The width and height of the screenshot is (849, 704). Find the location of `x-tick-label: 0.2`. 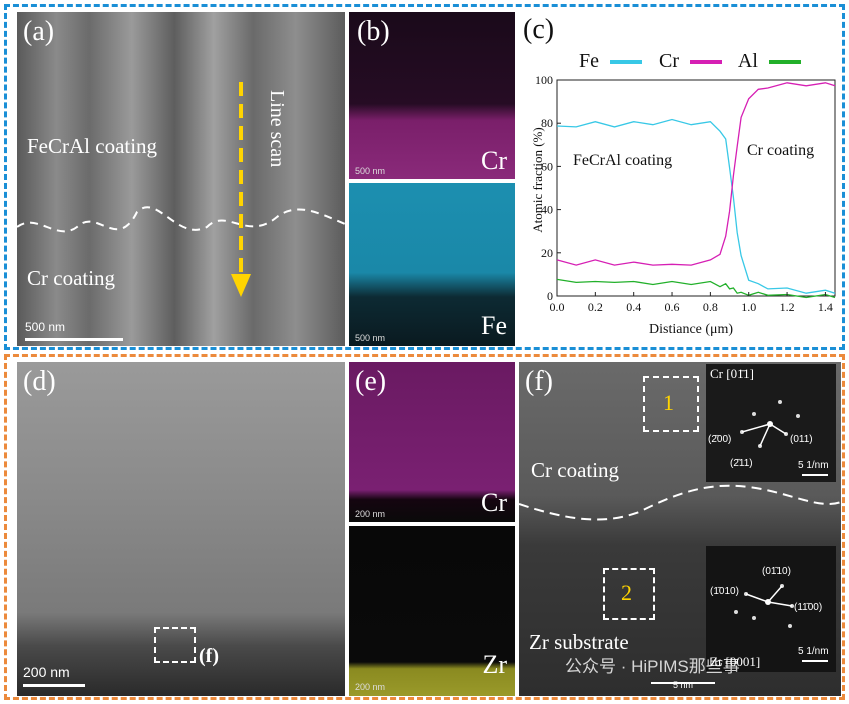

x-tick-label: 0.2 is located at coordinates (595, 307).